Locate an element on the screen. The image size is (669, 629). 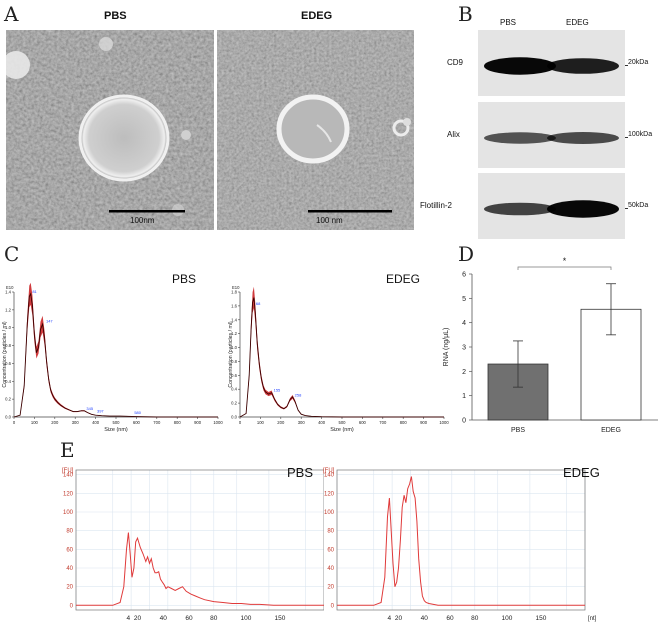
peak-label: 155 is located at coordinates (277, 390).